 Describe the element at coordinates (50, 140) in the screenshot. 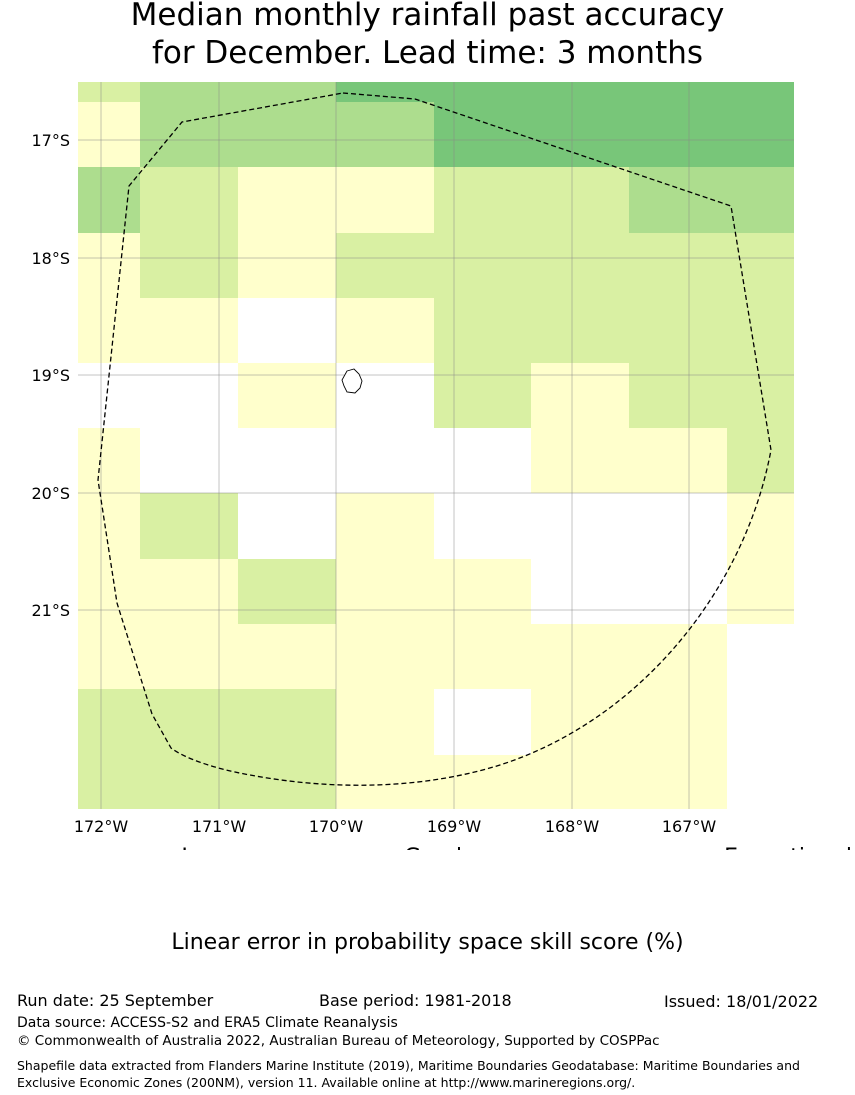

I see `lat-label: 17°S` at that location.